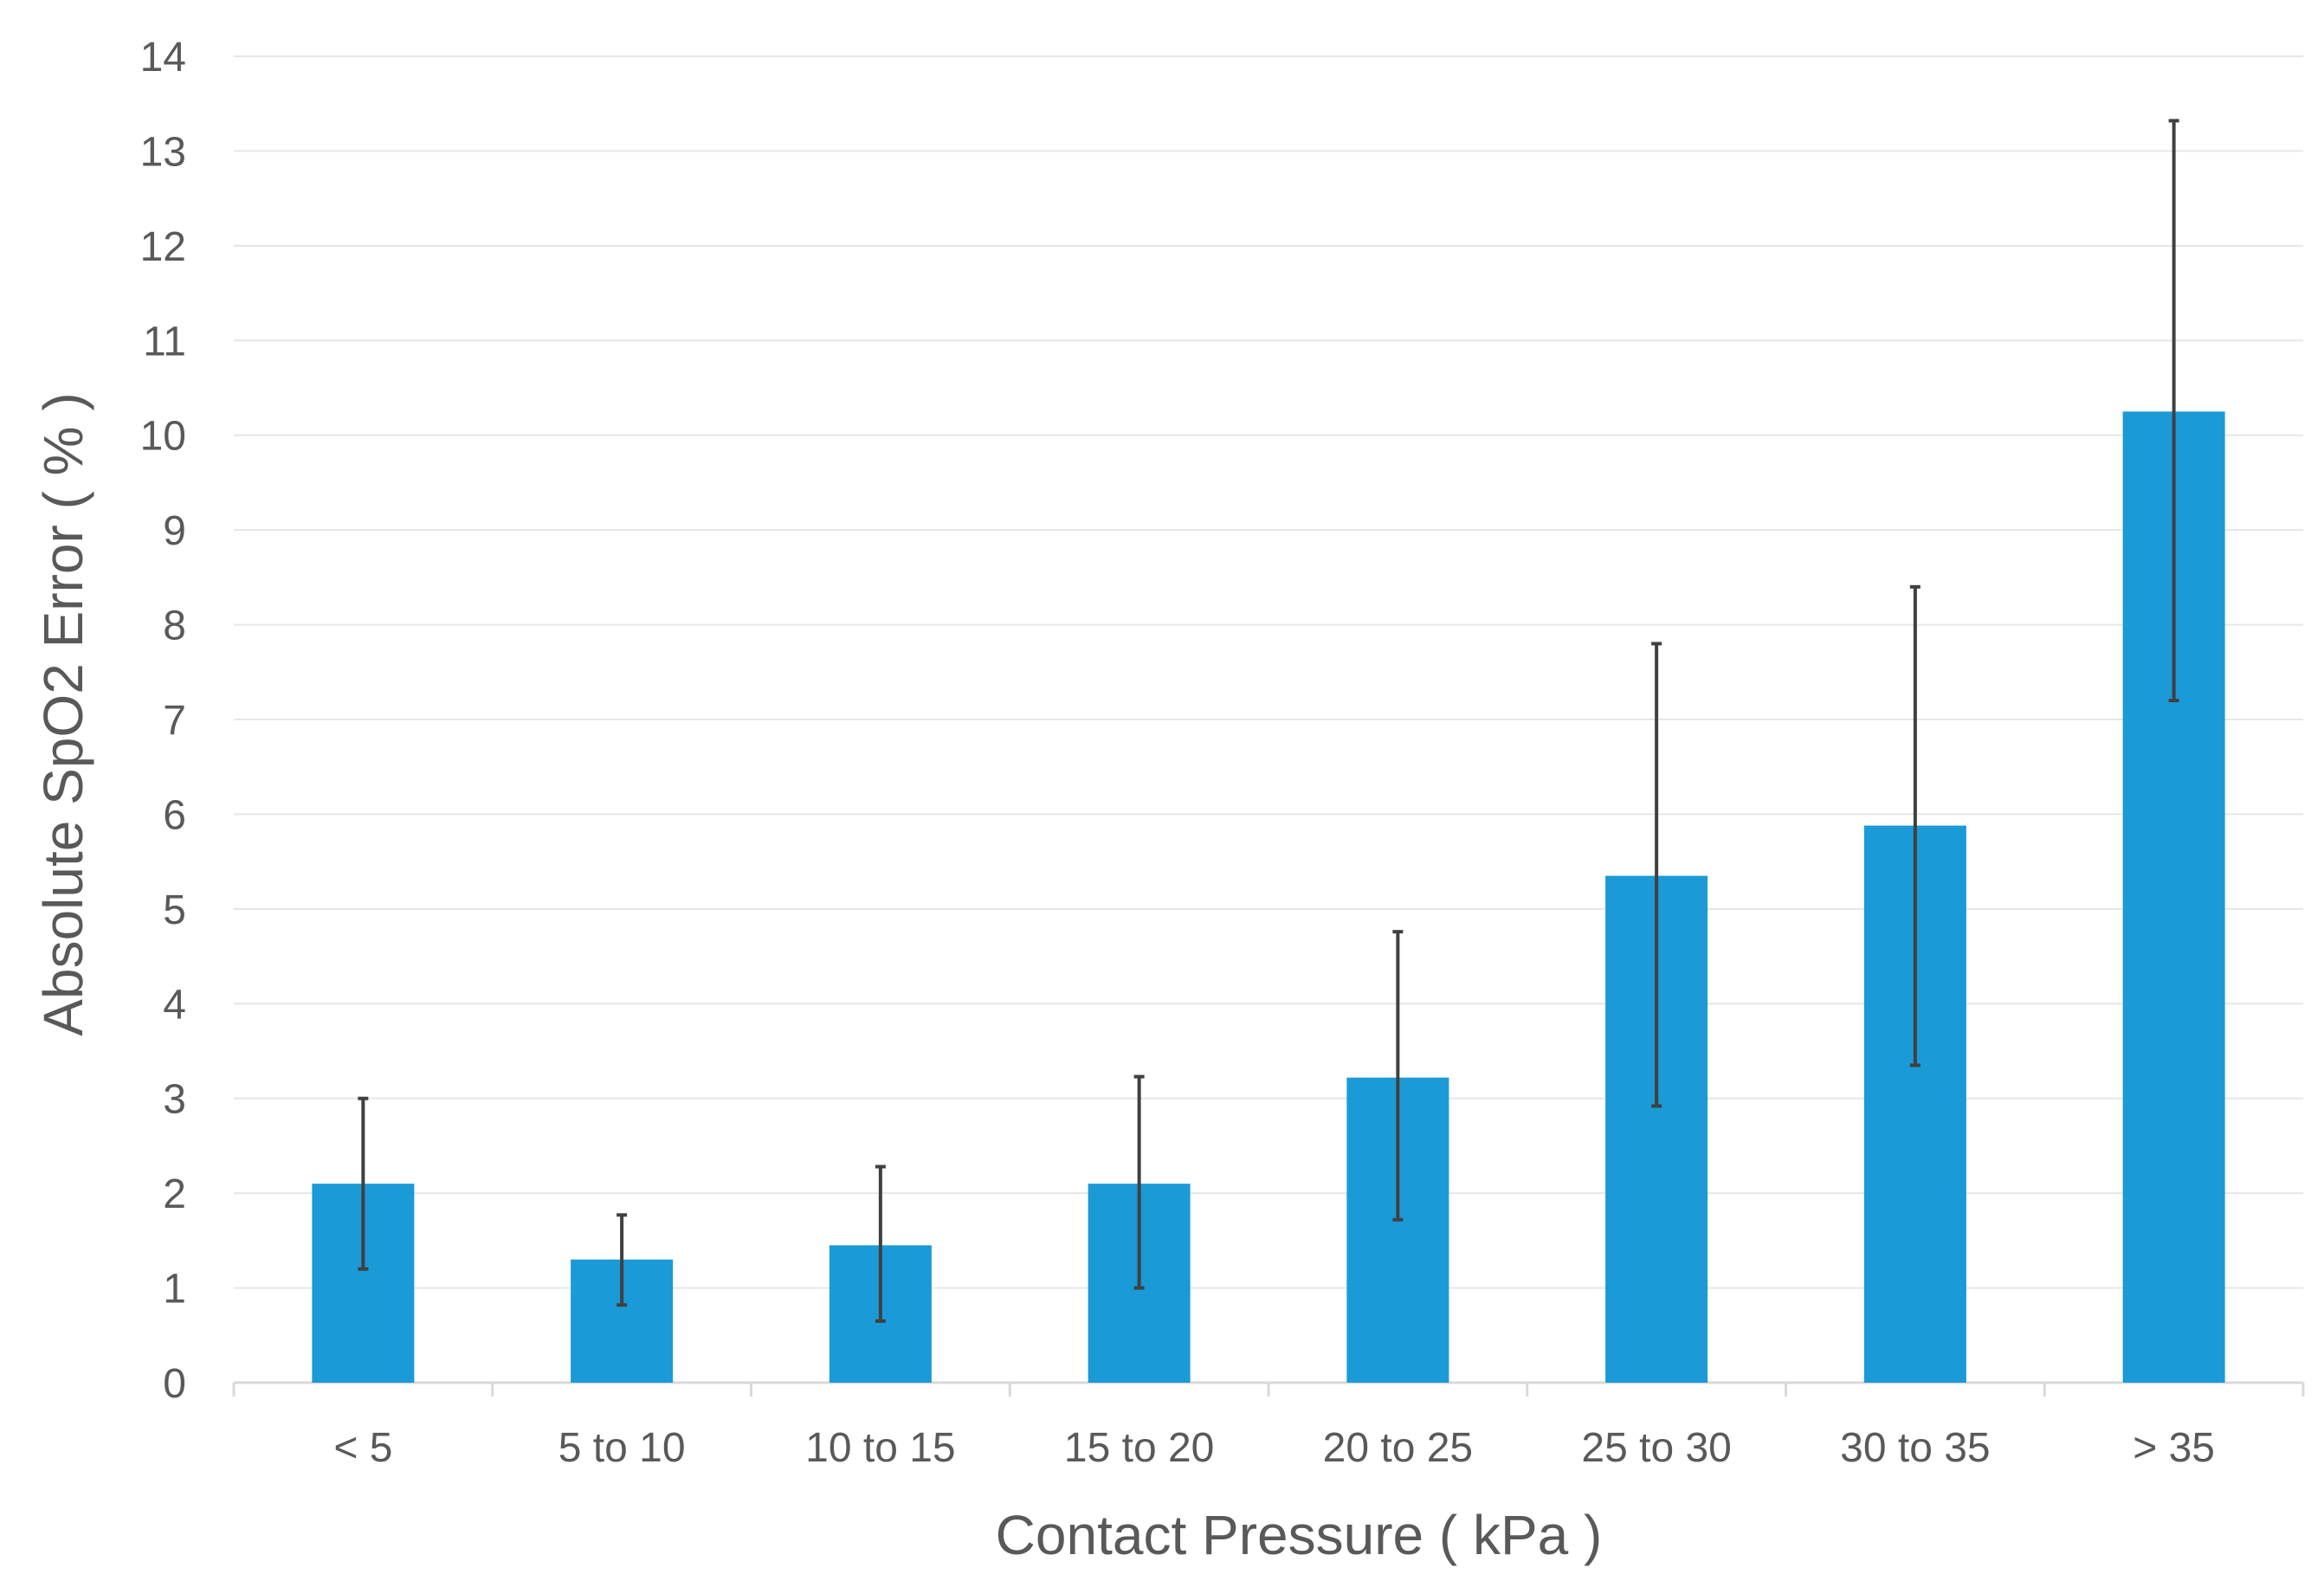 The width and height of the screenshot is (2324, 1587). What do you see at coordinates (174, 531) in the screenshot?
I see `y-tick-label-9: 9` at bounding box center [174, 531].